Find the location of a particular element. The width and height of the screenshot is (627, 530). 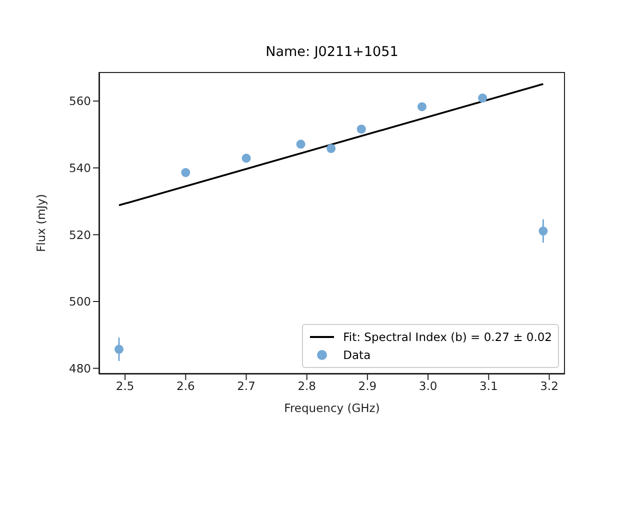

x-tick-label: 3.2 is located at coordinates (549, 386).